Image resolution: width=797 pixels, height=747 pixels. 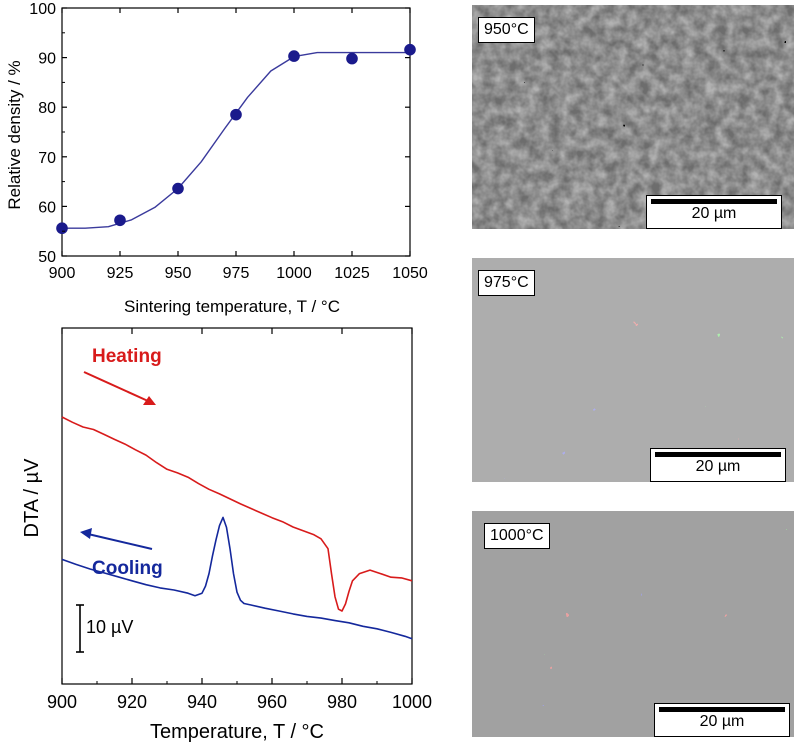 I want to click on dta-x-tick-label: 980, so click(x=342, y=702).